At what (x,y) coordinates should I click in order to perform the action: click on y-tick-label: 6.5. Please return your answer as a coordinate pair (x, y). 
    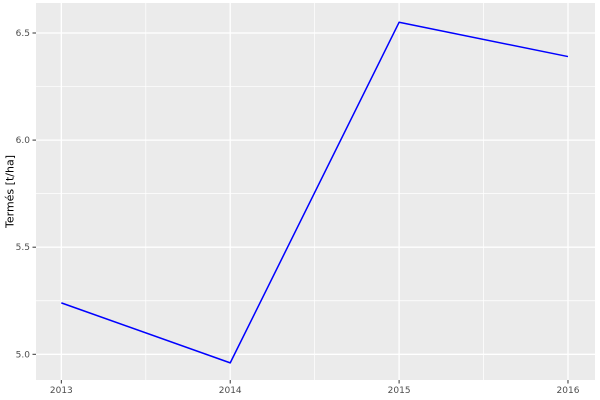
    Looking at the image, I should click on (23, 34).